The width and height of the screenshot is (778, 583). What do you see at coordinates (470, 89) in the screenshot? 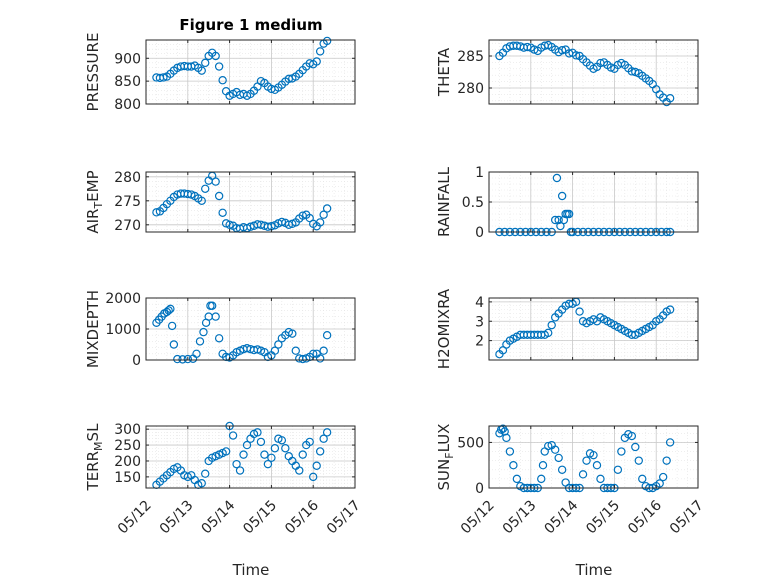
I see `y-tick-label: 280` at bounding box center [470, 89].